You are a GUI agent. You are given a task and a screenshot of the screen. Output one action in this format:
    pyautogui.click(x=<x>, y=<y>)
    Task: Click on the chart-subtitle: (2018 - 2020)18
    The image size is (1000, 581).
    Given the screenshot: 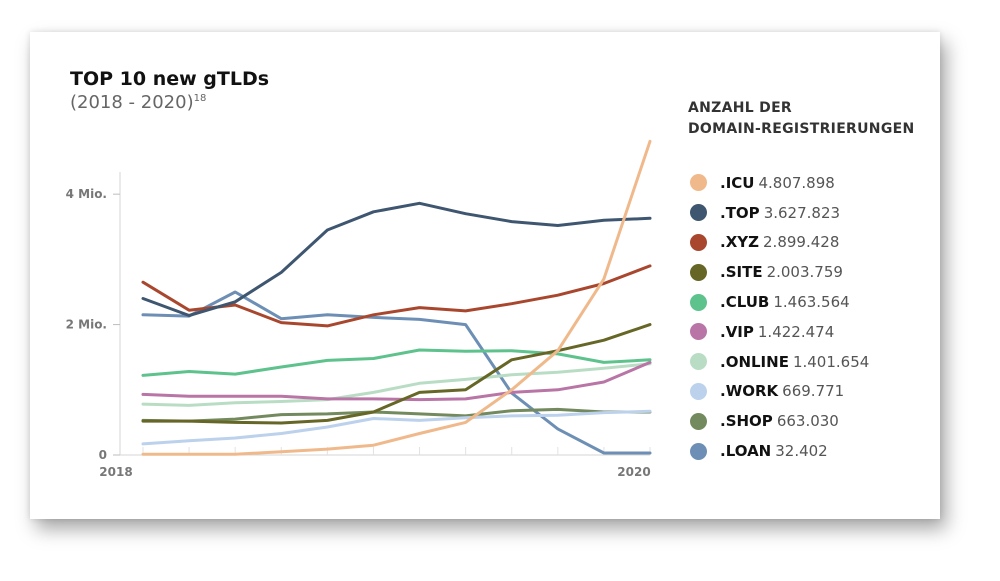 What is the action you would take?
    pyautogui.click(x=138, y=102)
    